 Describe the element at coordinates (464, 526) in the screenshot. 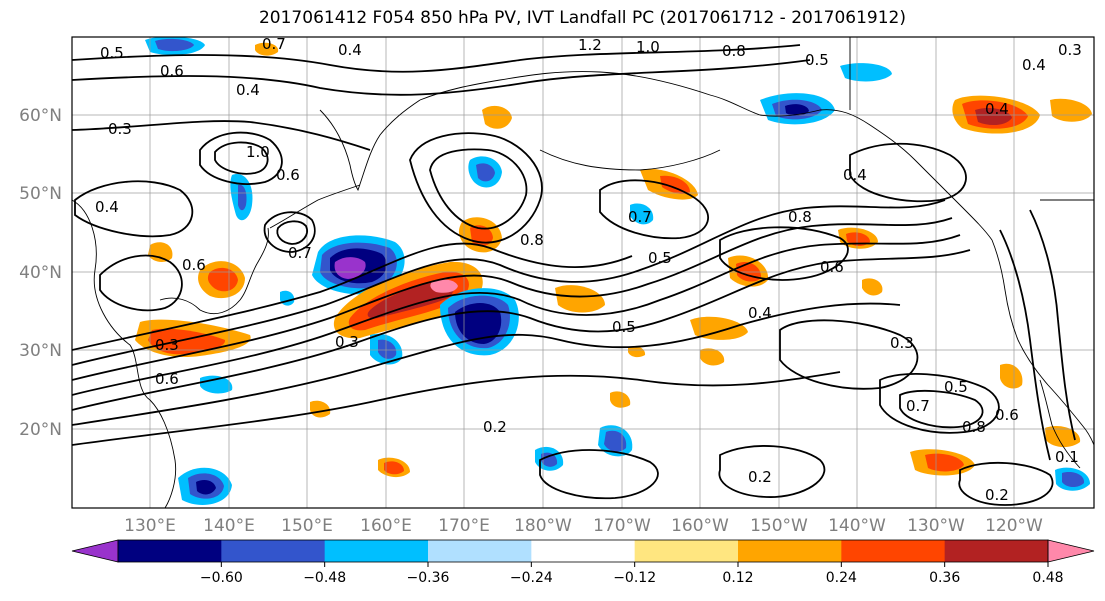

I see `lon-label: 170°E` at that location.